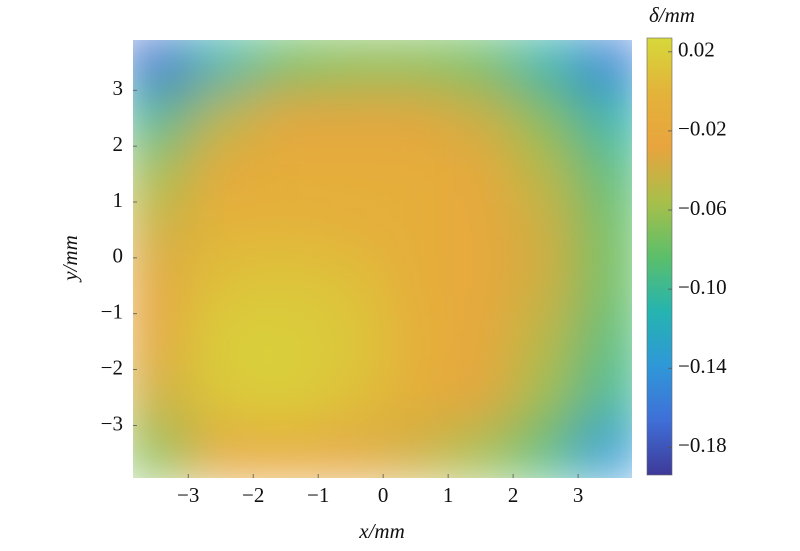 The height and width of the screenshot is (551, 800). What do you see at coordinates (70, 259) in the screenshot?
I see `y-axis-label: y/mm` at bounding box center [70, 259].